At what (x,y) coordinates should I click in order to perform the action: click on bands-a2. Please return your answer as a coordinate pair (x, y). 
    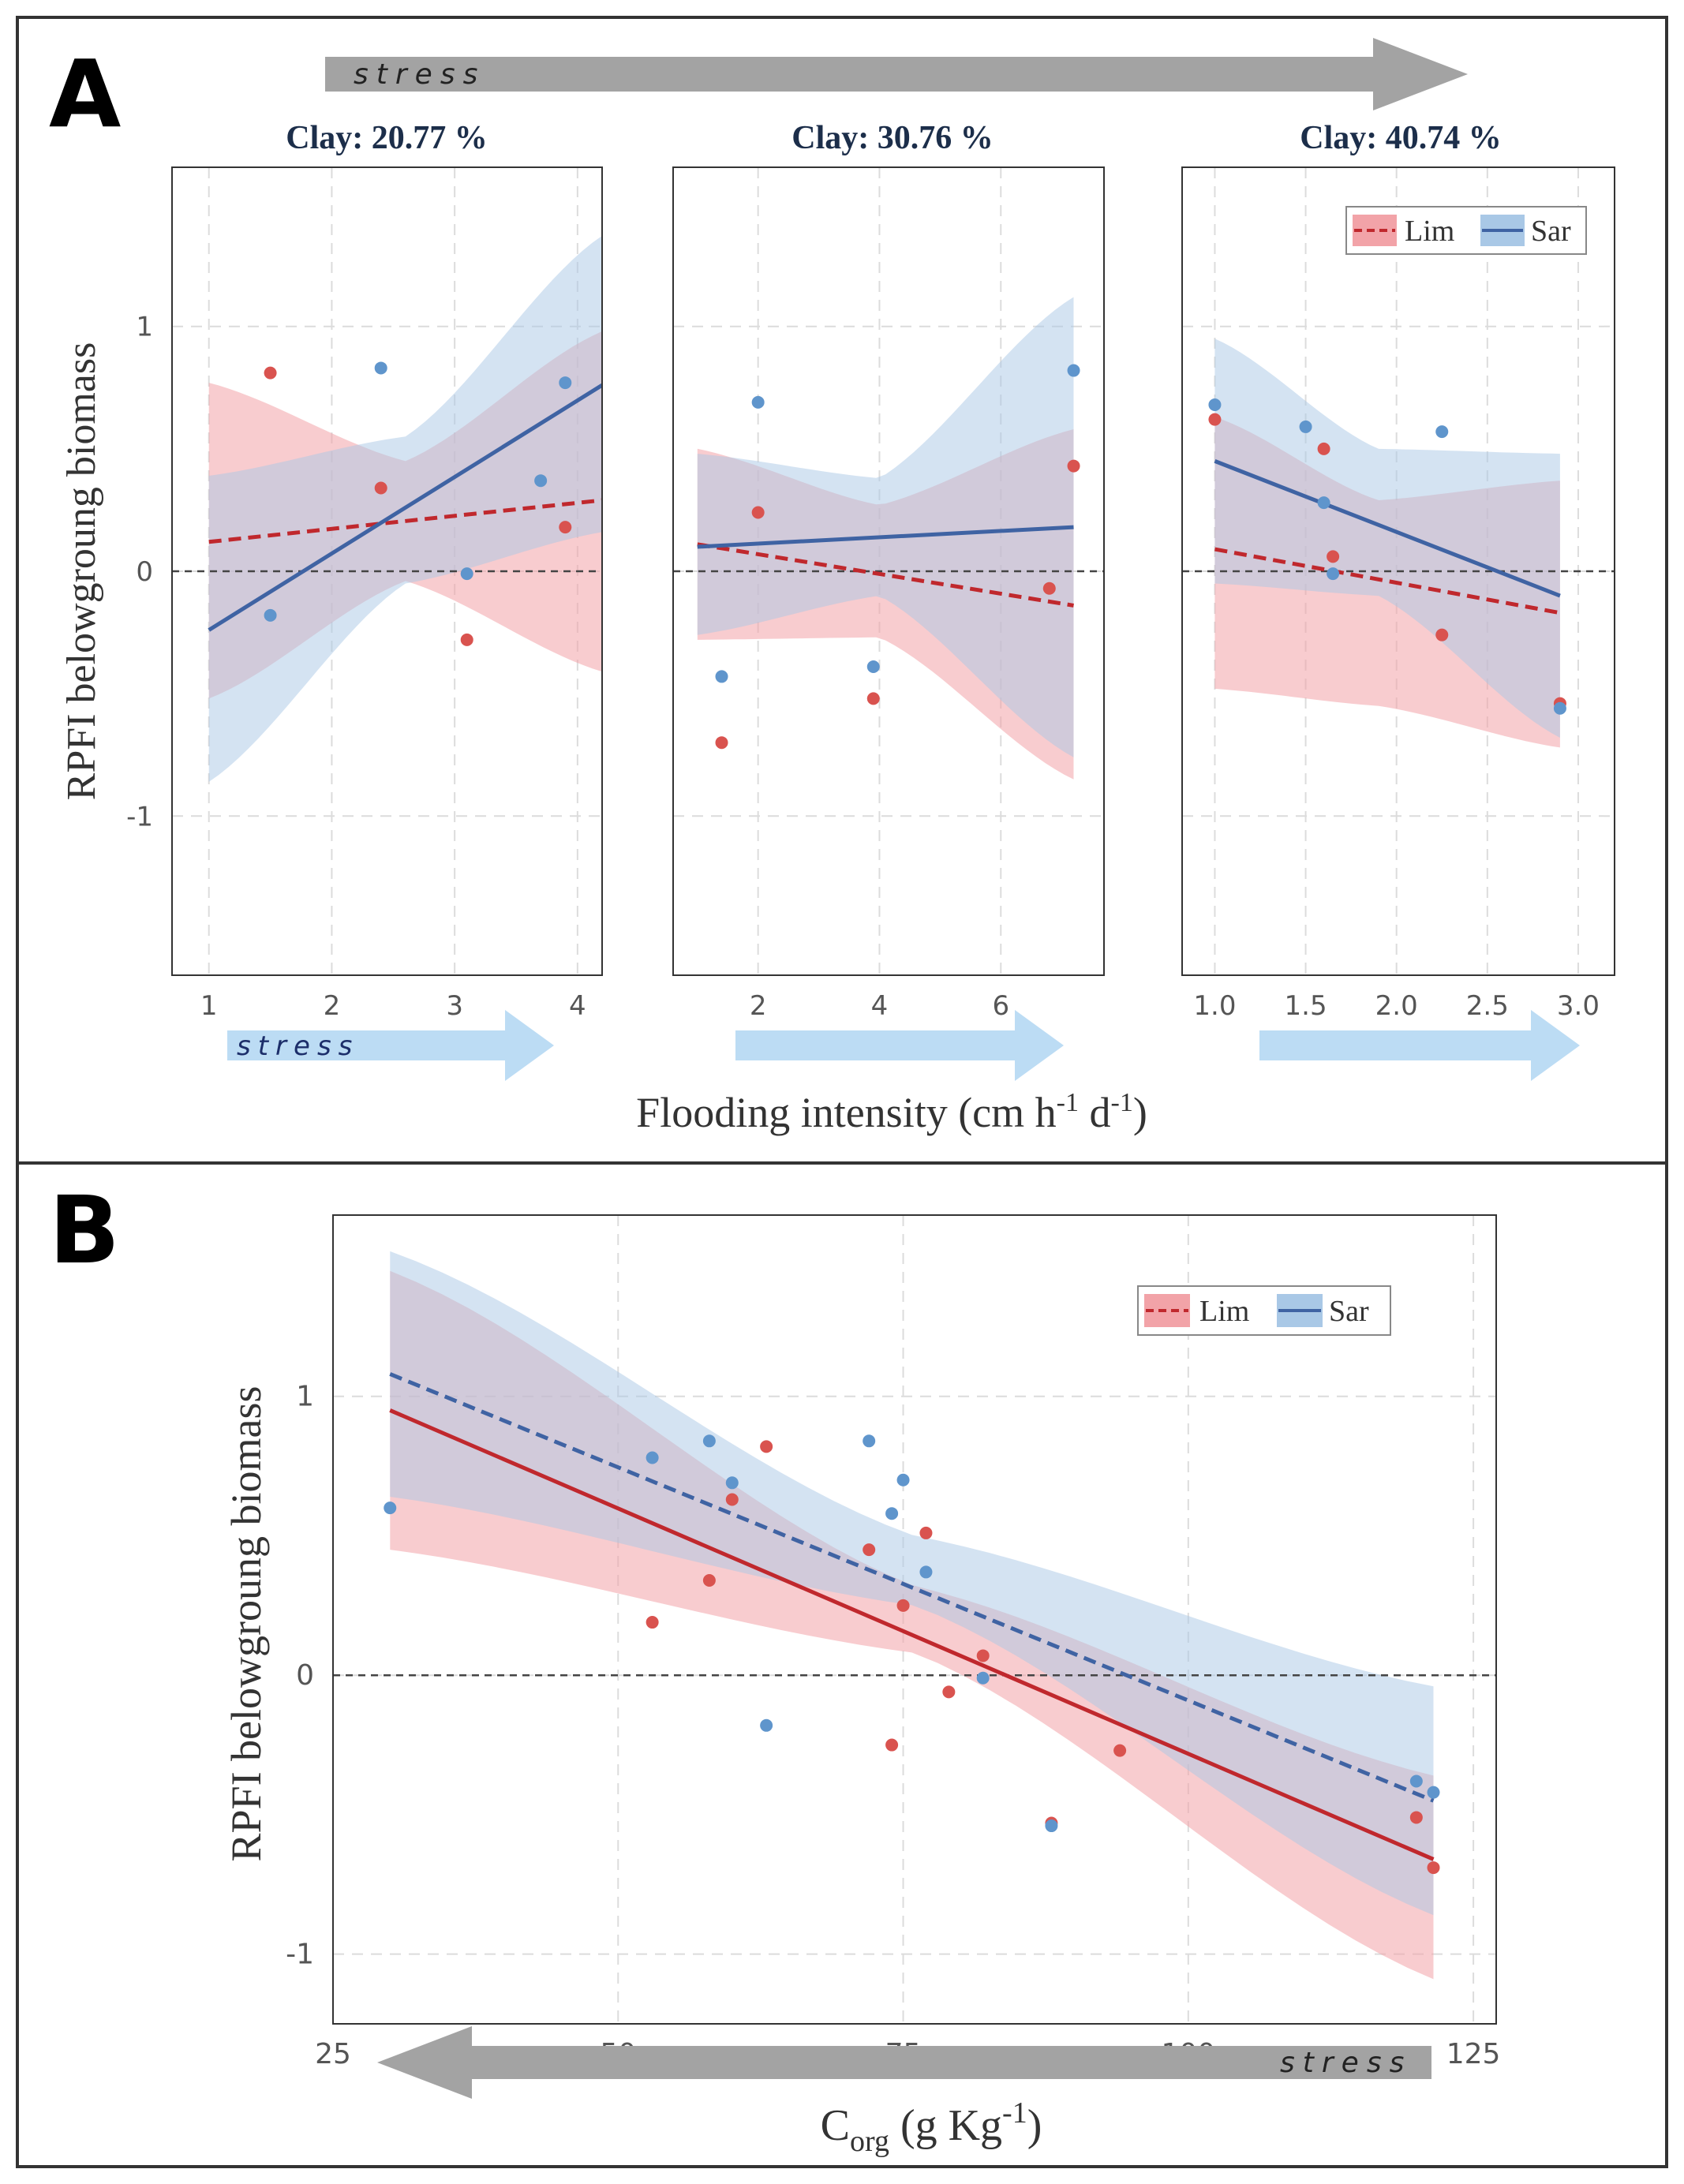
    Looking at the image, I should click on (885, 538).